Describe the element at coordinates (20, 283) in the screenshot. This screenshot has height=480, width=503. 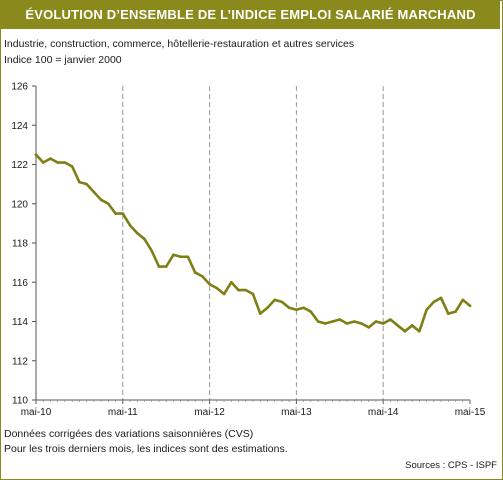
I see `y-tick-label: 116` at that location.